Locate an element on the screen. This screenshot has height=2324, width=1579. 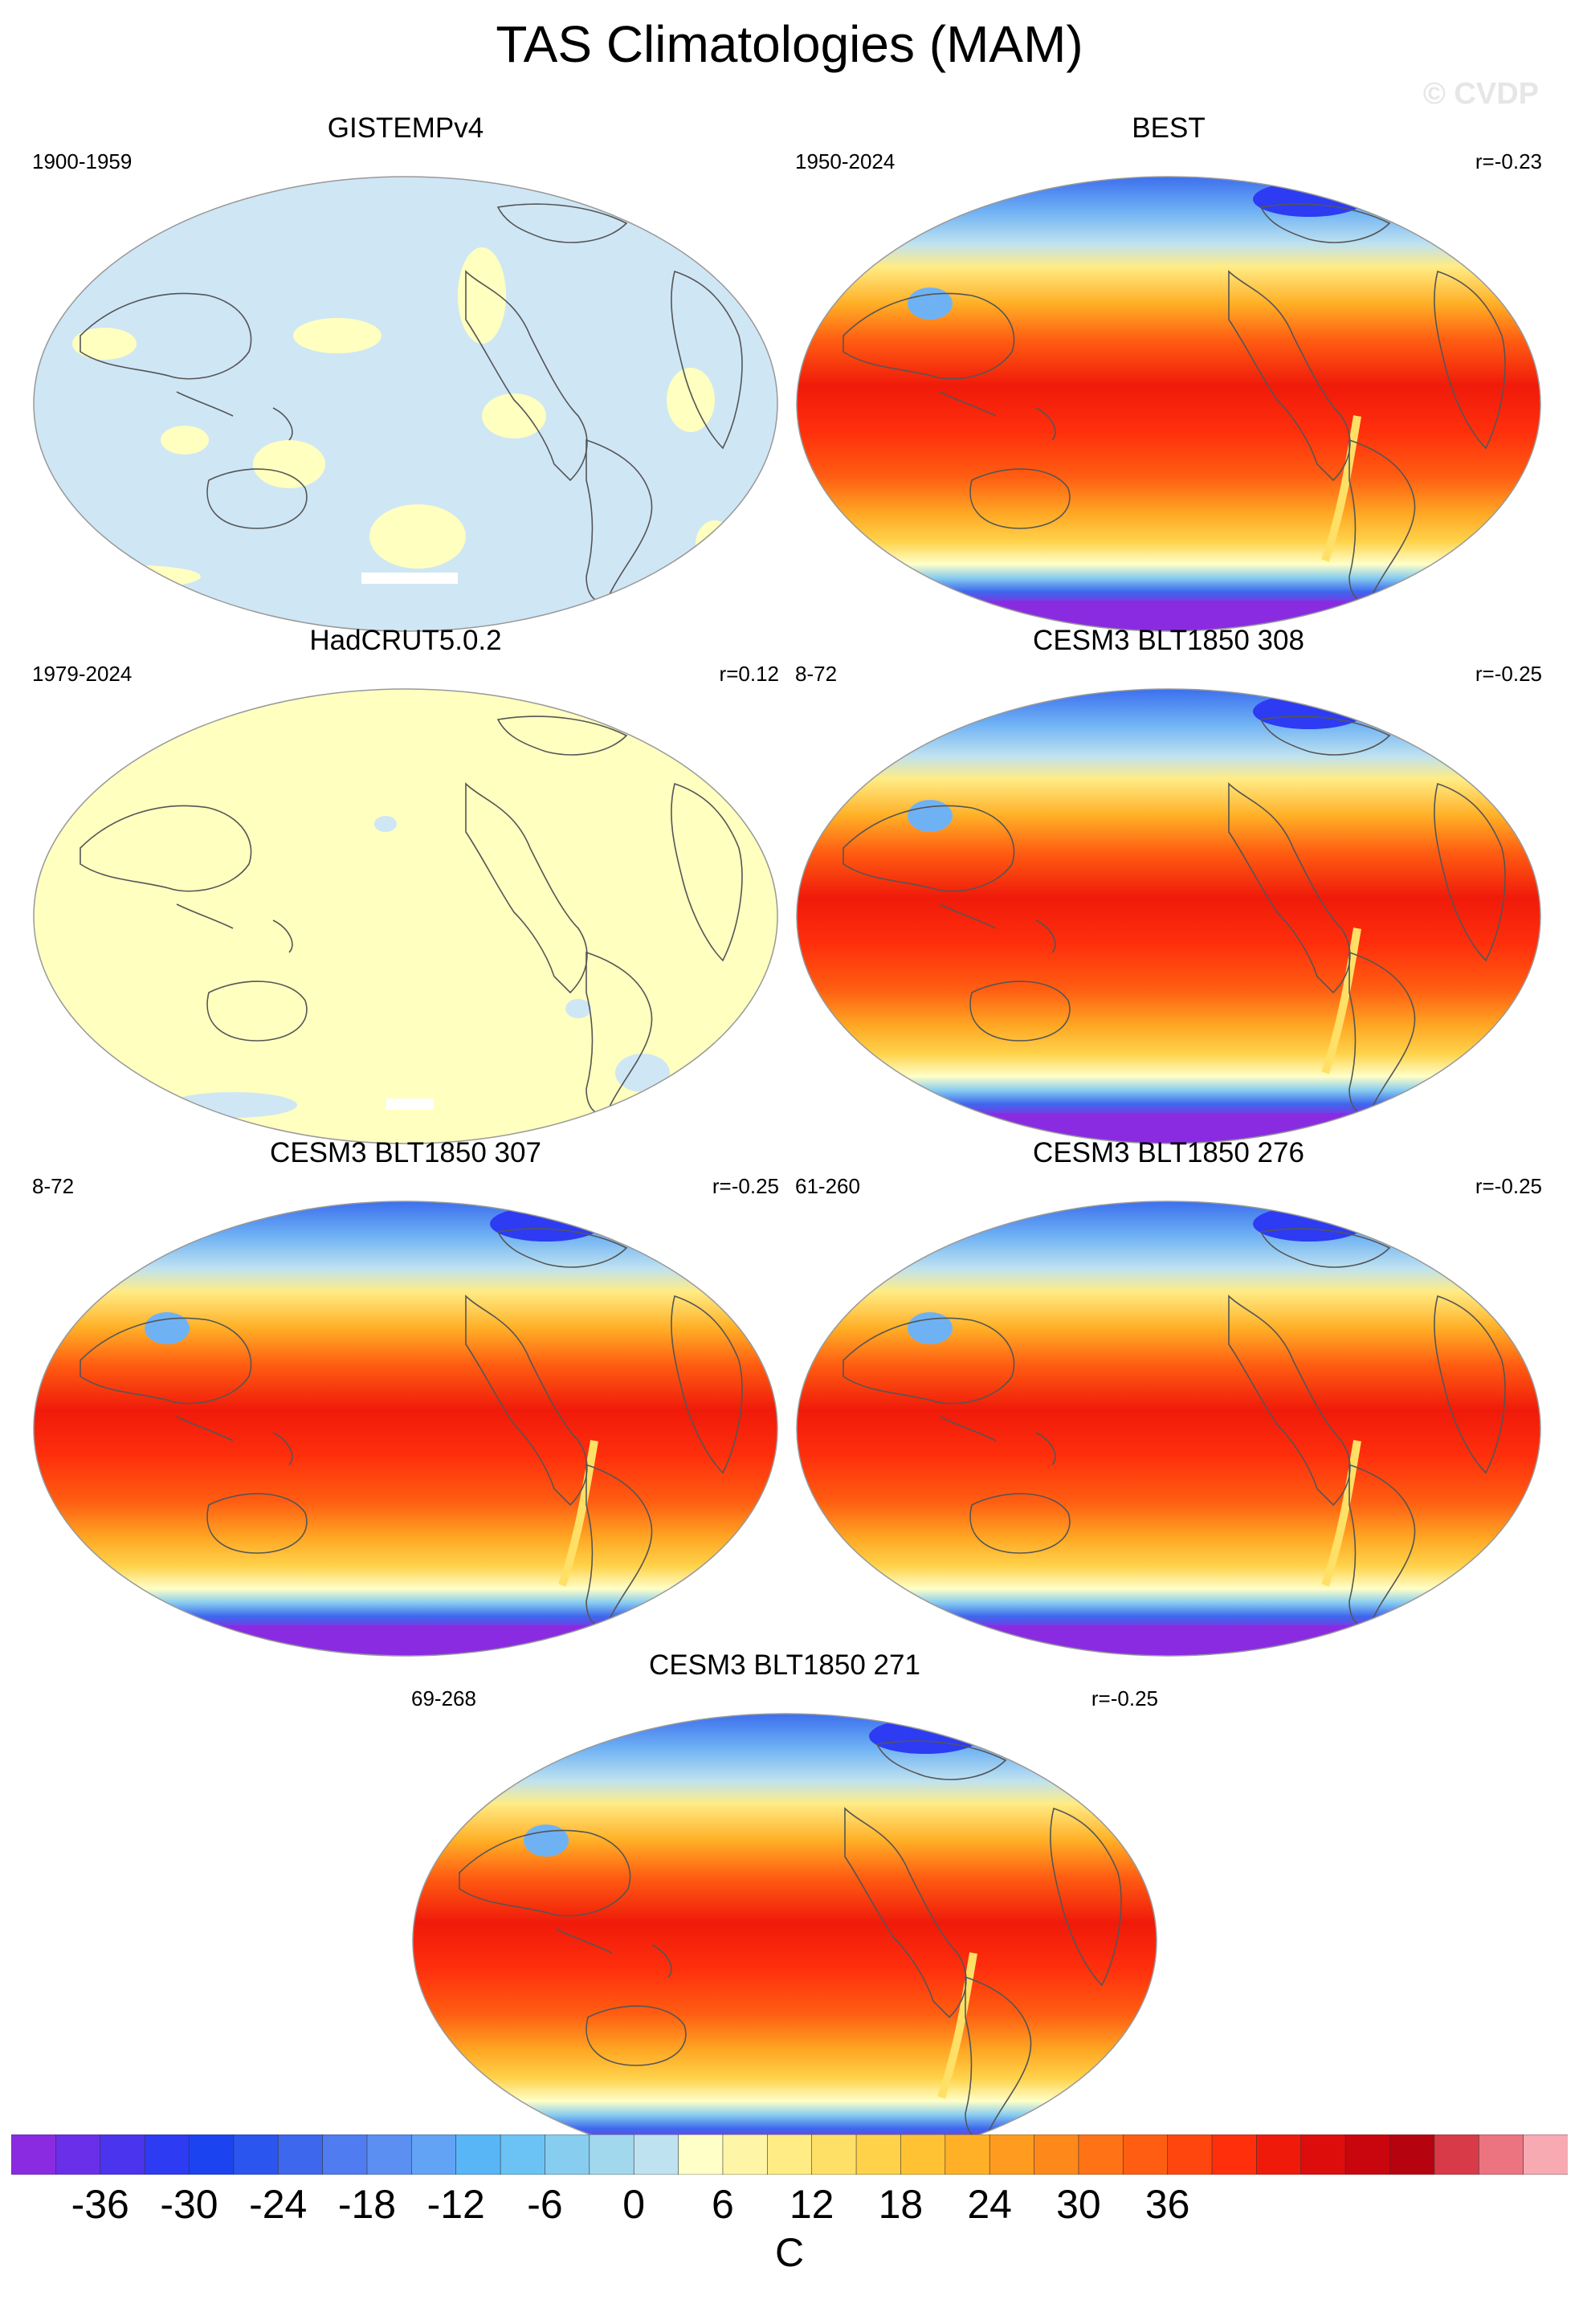
colorbar-tick: 30 is located at coordinates (1078, 2204).